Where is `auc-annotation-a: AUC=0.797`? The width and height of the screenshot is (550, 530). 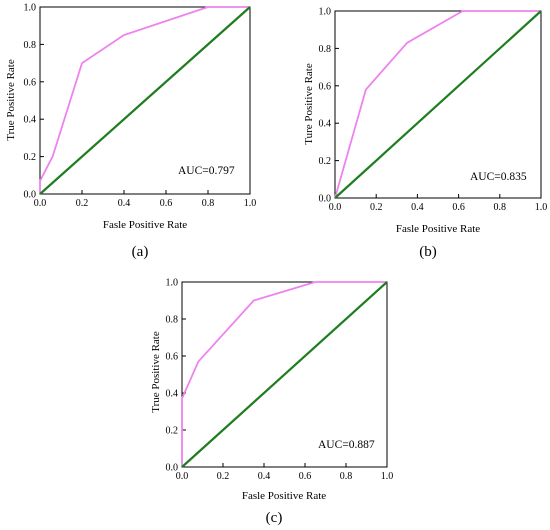 auc-annotation-a: AUC=0.797 is located at coordinates (206, 171).